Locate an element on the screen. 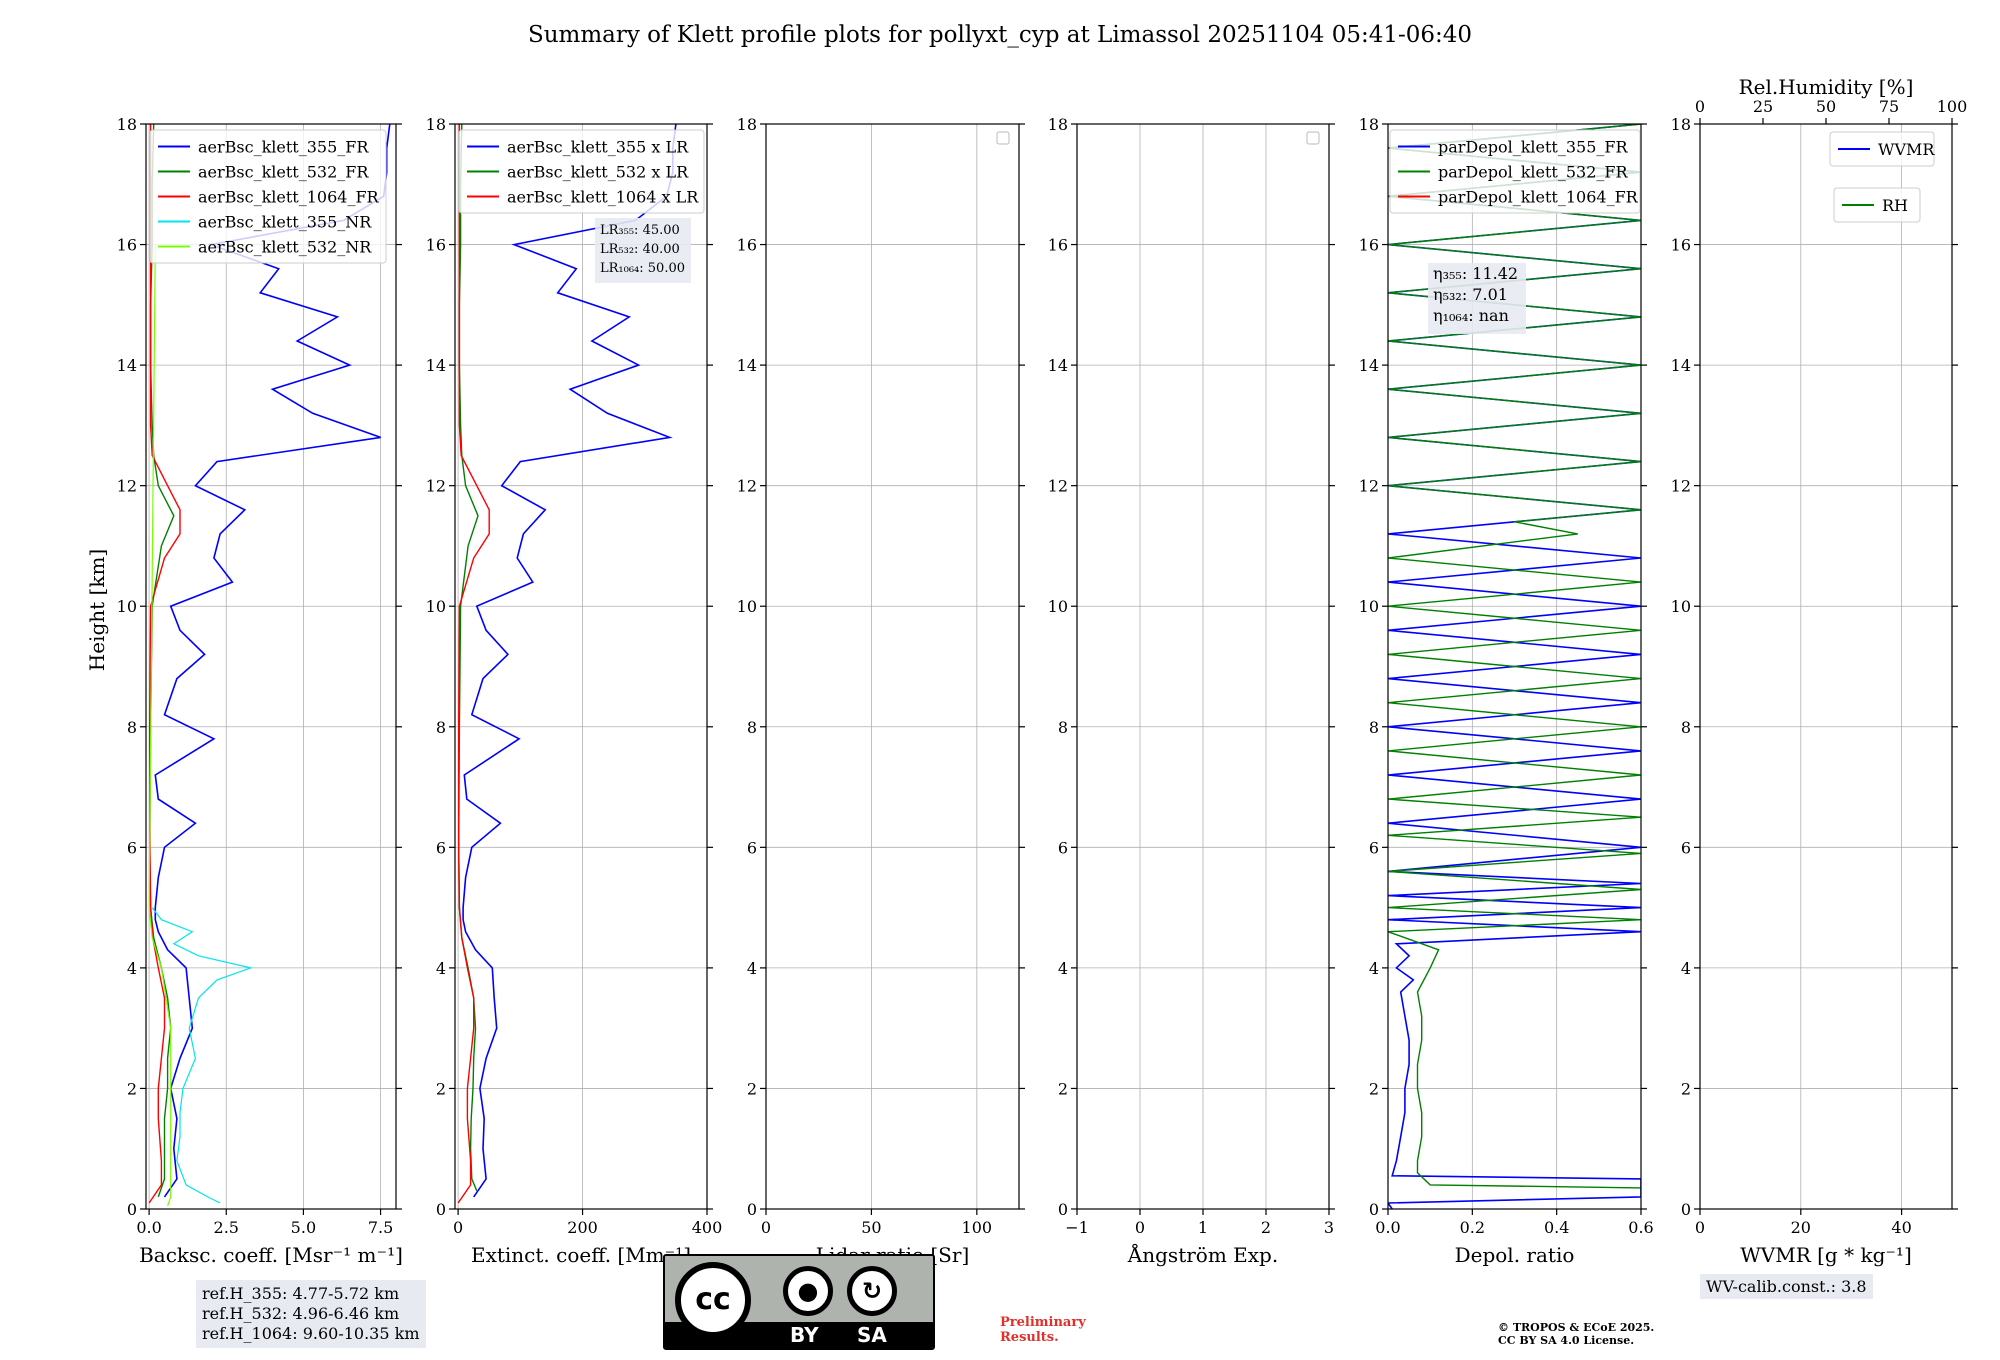 Image resolution: width=2000 pixels, height=1360 pixels. x-tick-label-ang-4: 3 is located at coordinates (1329, 1227).